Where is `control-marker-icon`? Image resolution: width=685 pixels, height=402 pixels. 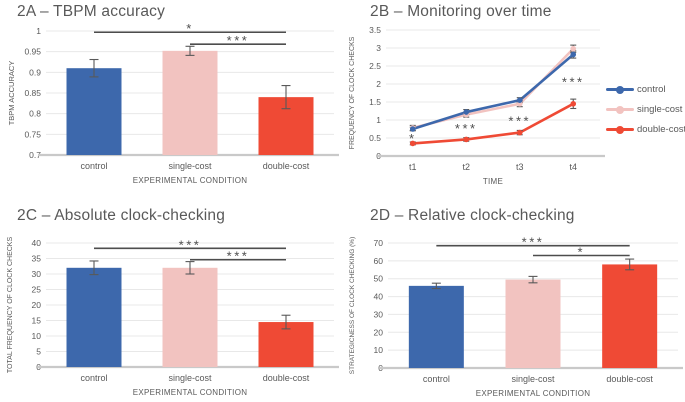
control-marker-icon is located at coordinates (620, 89).